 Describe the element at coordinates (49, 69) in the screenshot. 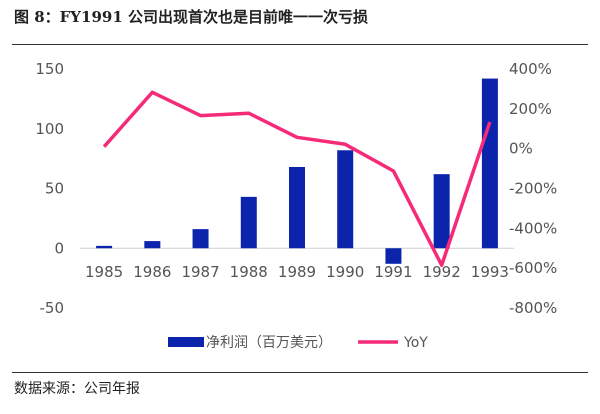

I see `left-axis-tick: 150` at that location.